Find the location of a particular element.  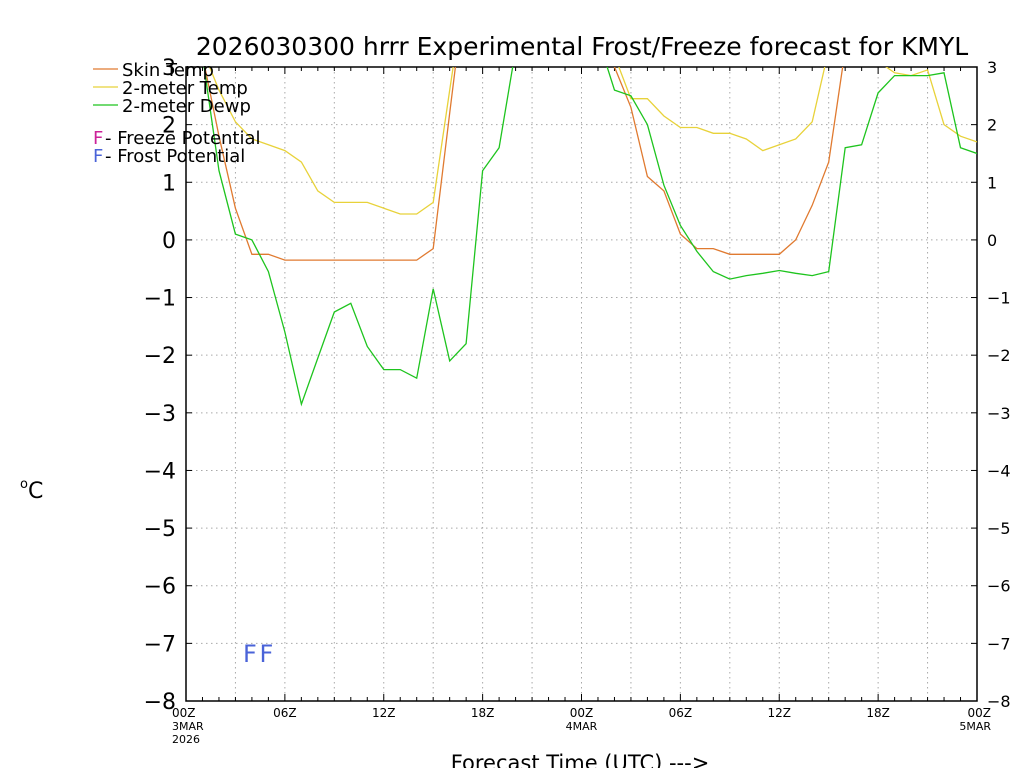

y-tick-label-right: 2 is located at coordinates (992, 125).